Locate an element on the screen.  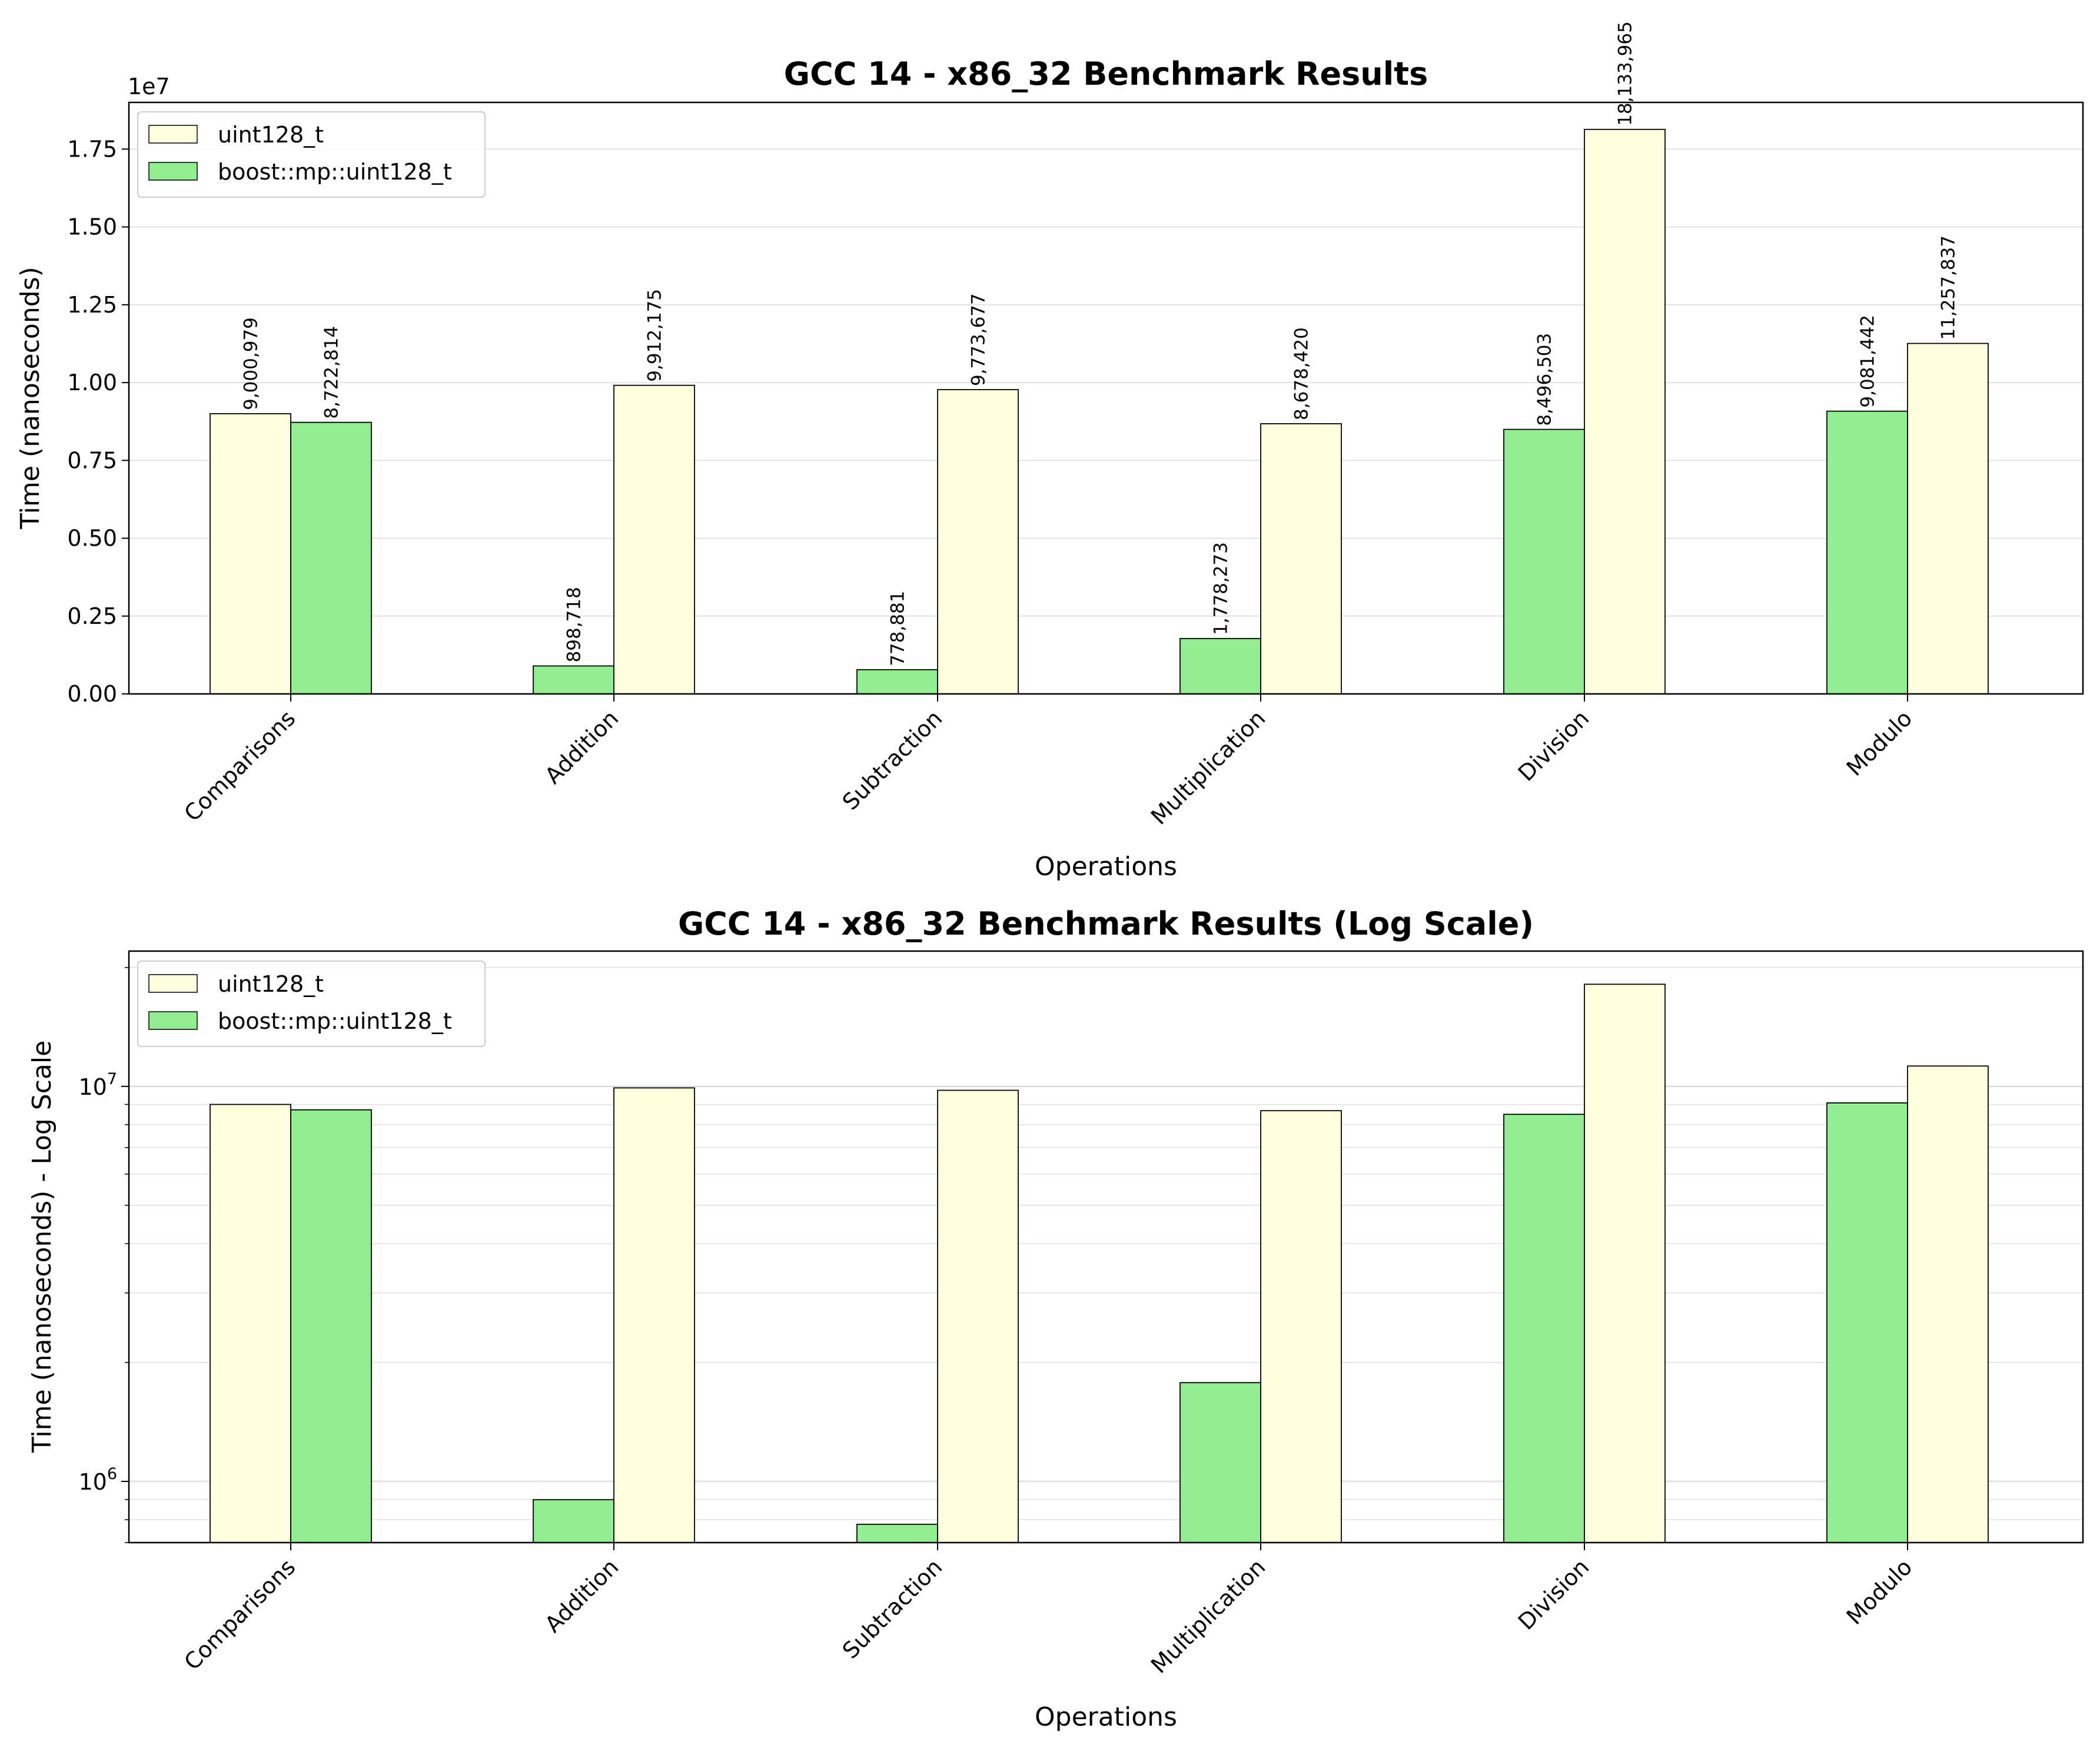
legend-box is located at coordinates (311, 154).